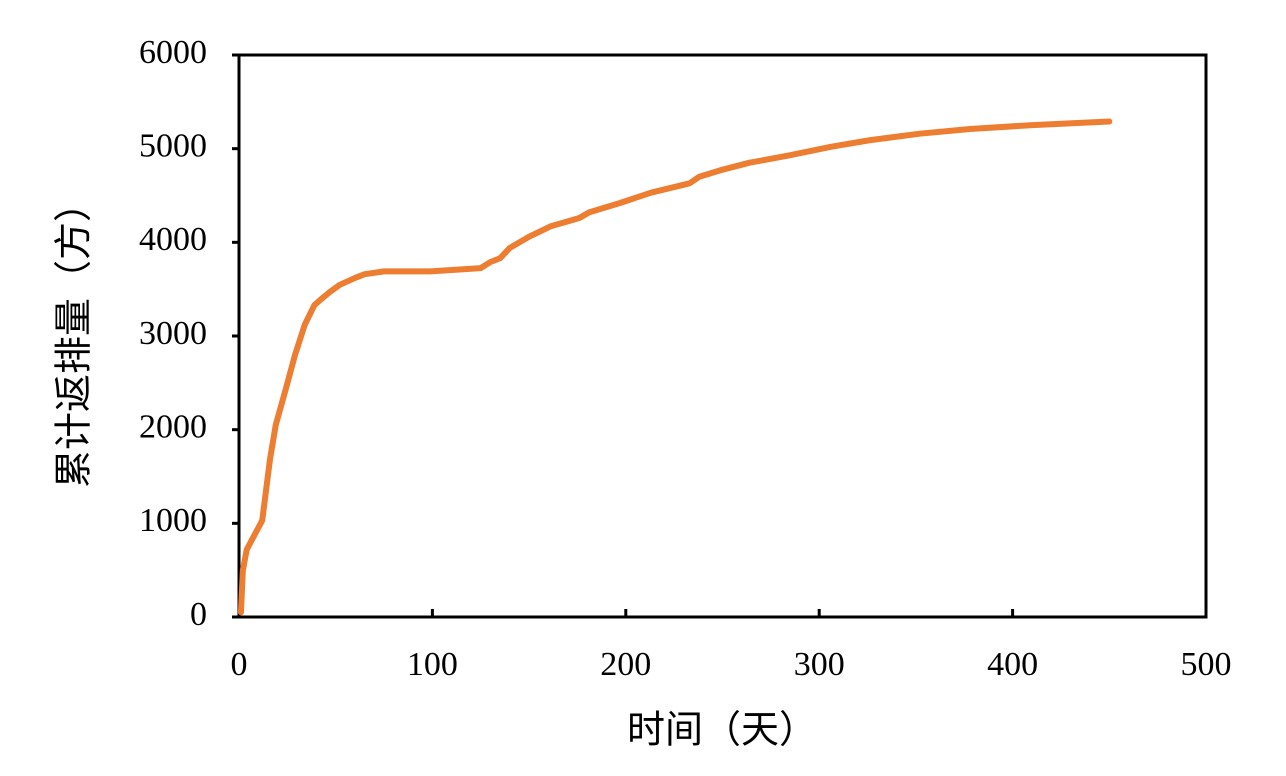 The image size is (1286, 776). What do you see at coordinates (819, 664) in the screenshot?
I see `x-tick-label: 300` at bounding box center [819, 664].